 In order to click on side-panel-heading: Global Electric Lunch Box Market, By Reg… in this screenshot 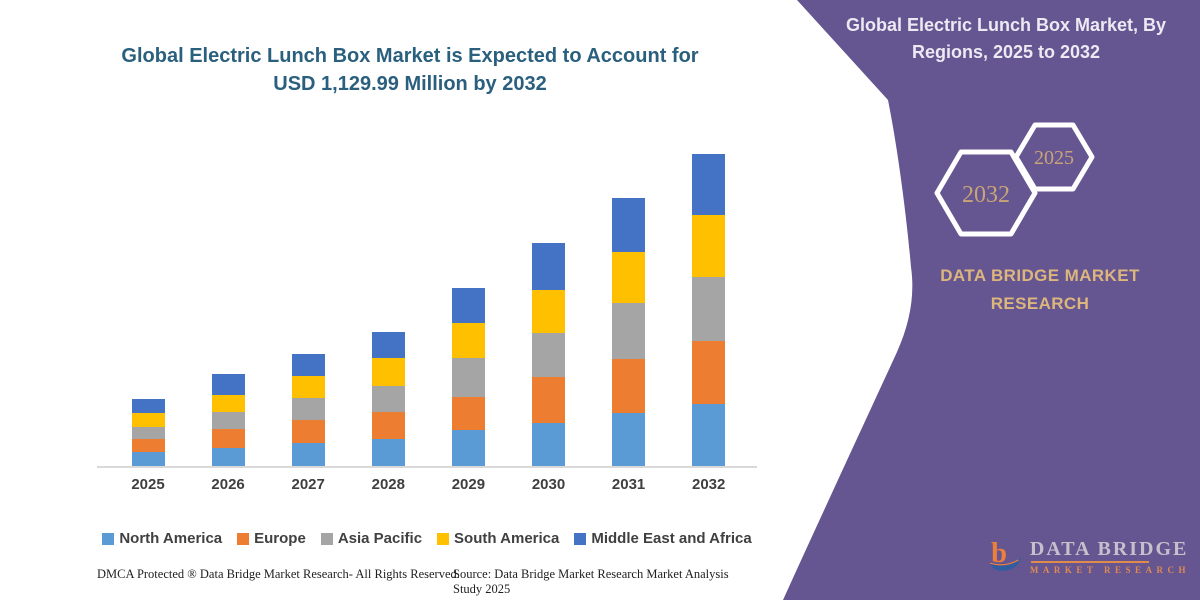, I will do `click(1006, 38)`.